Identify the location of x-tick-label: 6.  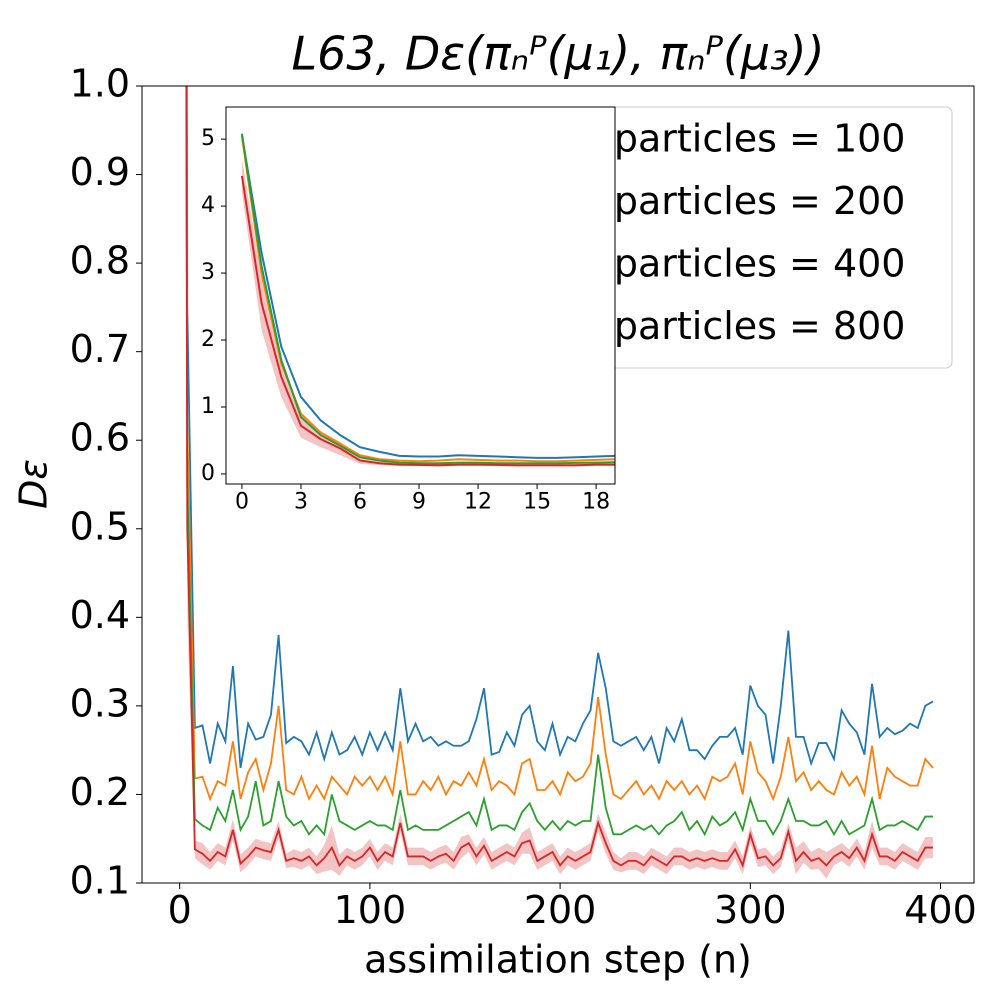
(360, 502).